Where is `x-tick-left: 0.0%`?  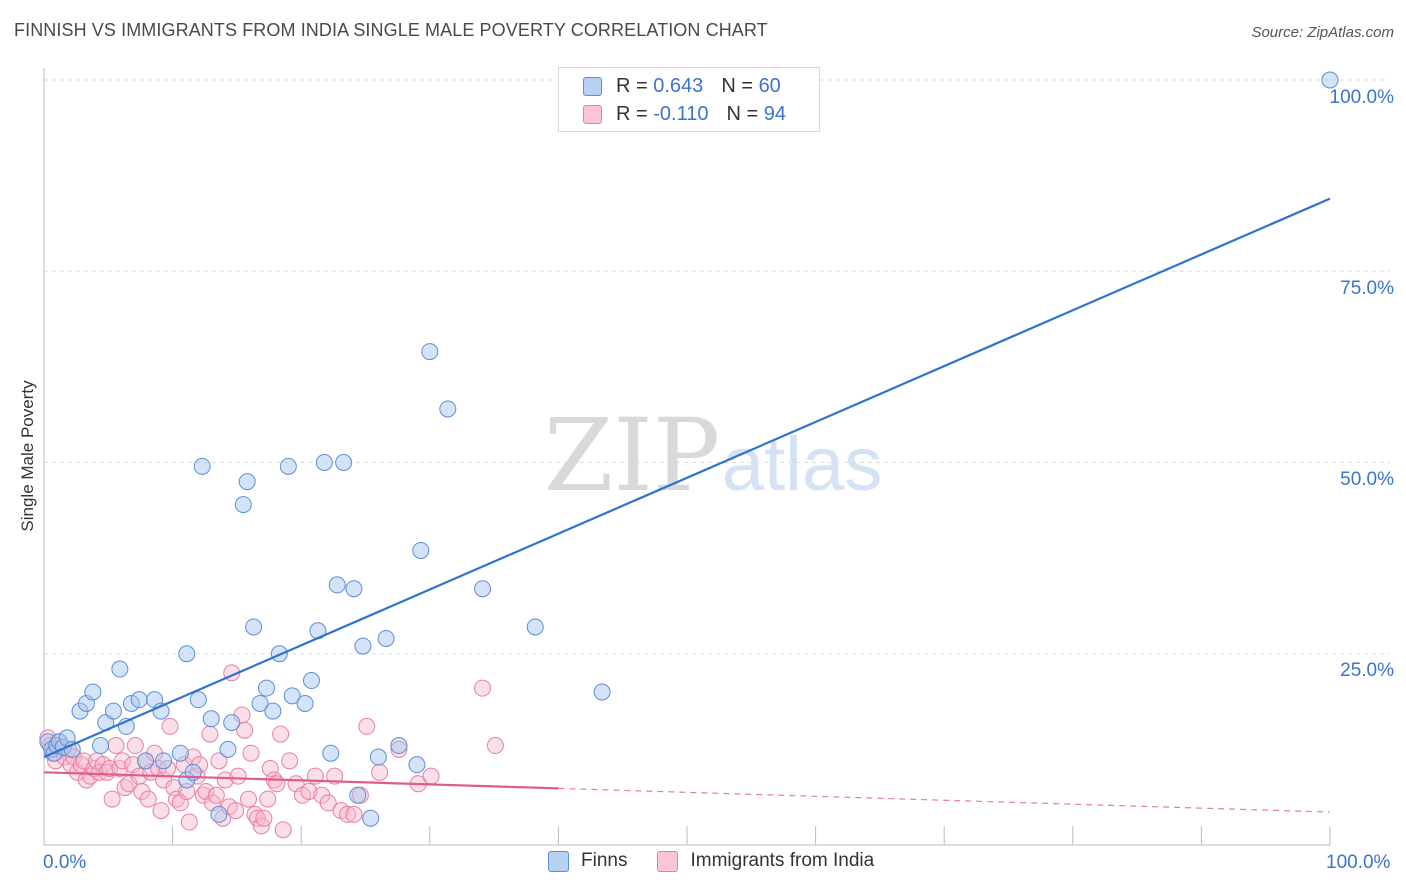
x-tick-left: 0.0% is located at coordinates (65, 862).